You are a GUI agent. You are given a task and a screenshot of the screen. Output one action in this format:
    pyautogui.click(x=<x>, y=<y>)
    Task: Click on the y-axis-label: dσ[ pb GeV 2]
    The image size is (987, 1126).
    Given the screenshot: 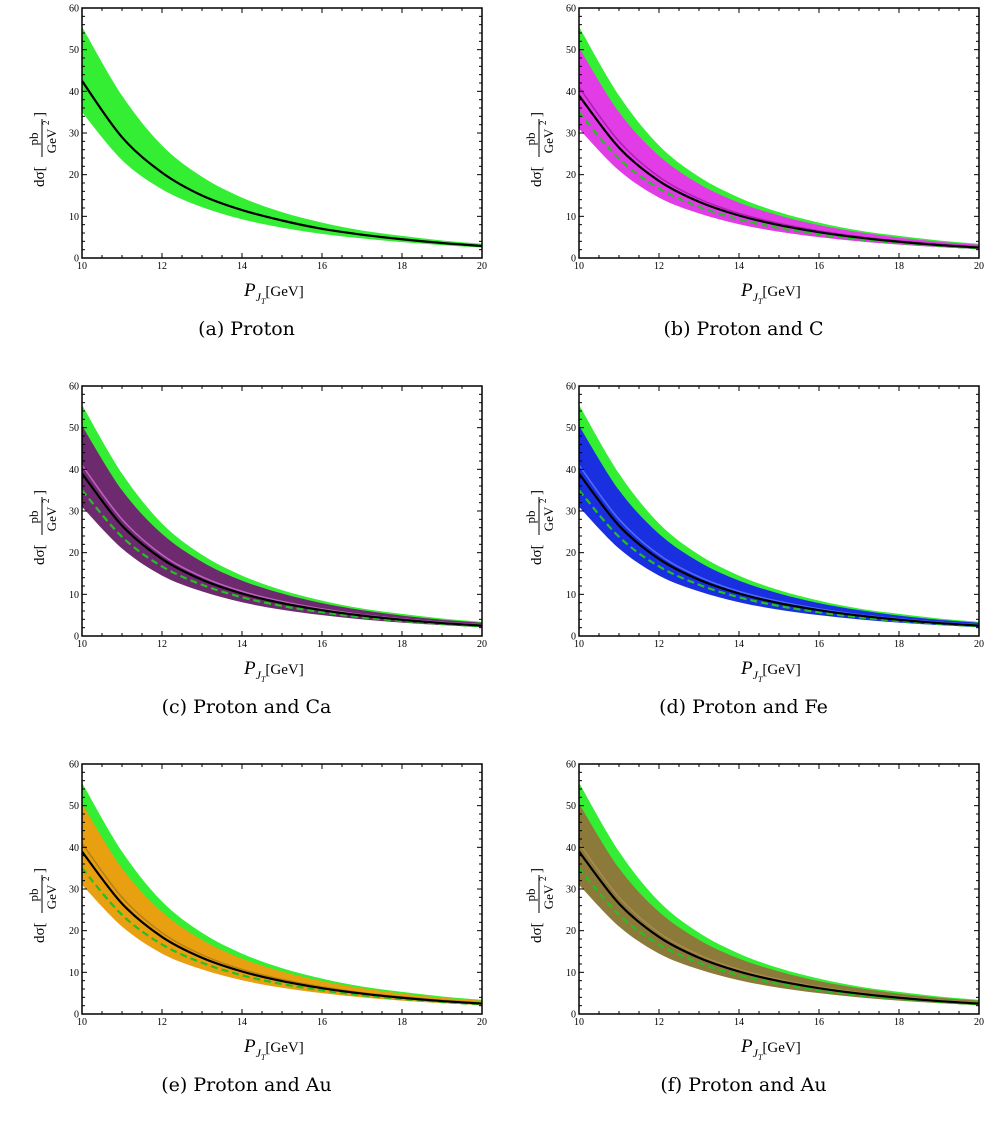 What is the action you would take?
    pyautogui.click(x=539, y=149)
    